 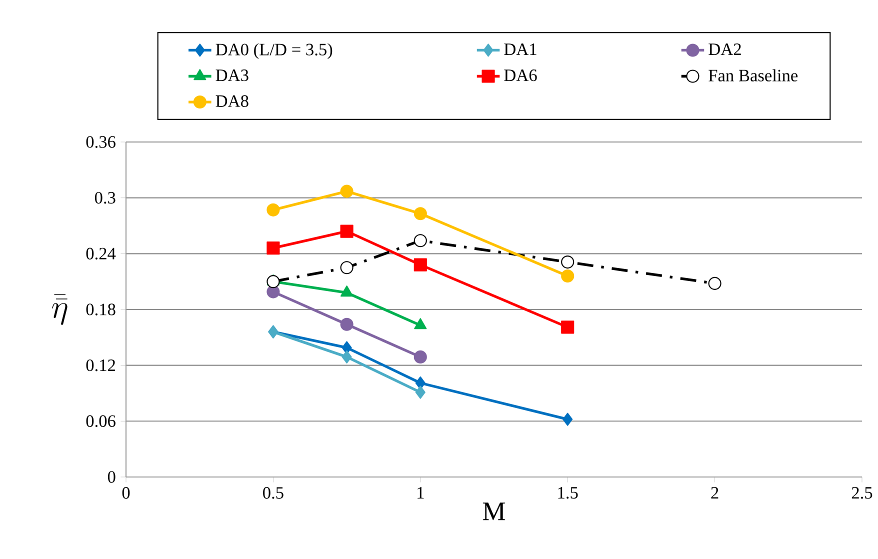 What do you see at coordinates (101, 142) in the screenshot?
I see `y-tick-label: 0.36` at bounding box center [101, 142].